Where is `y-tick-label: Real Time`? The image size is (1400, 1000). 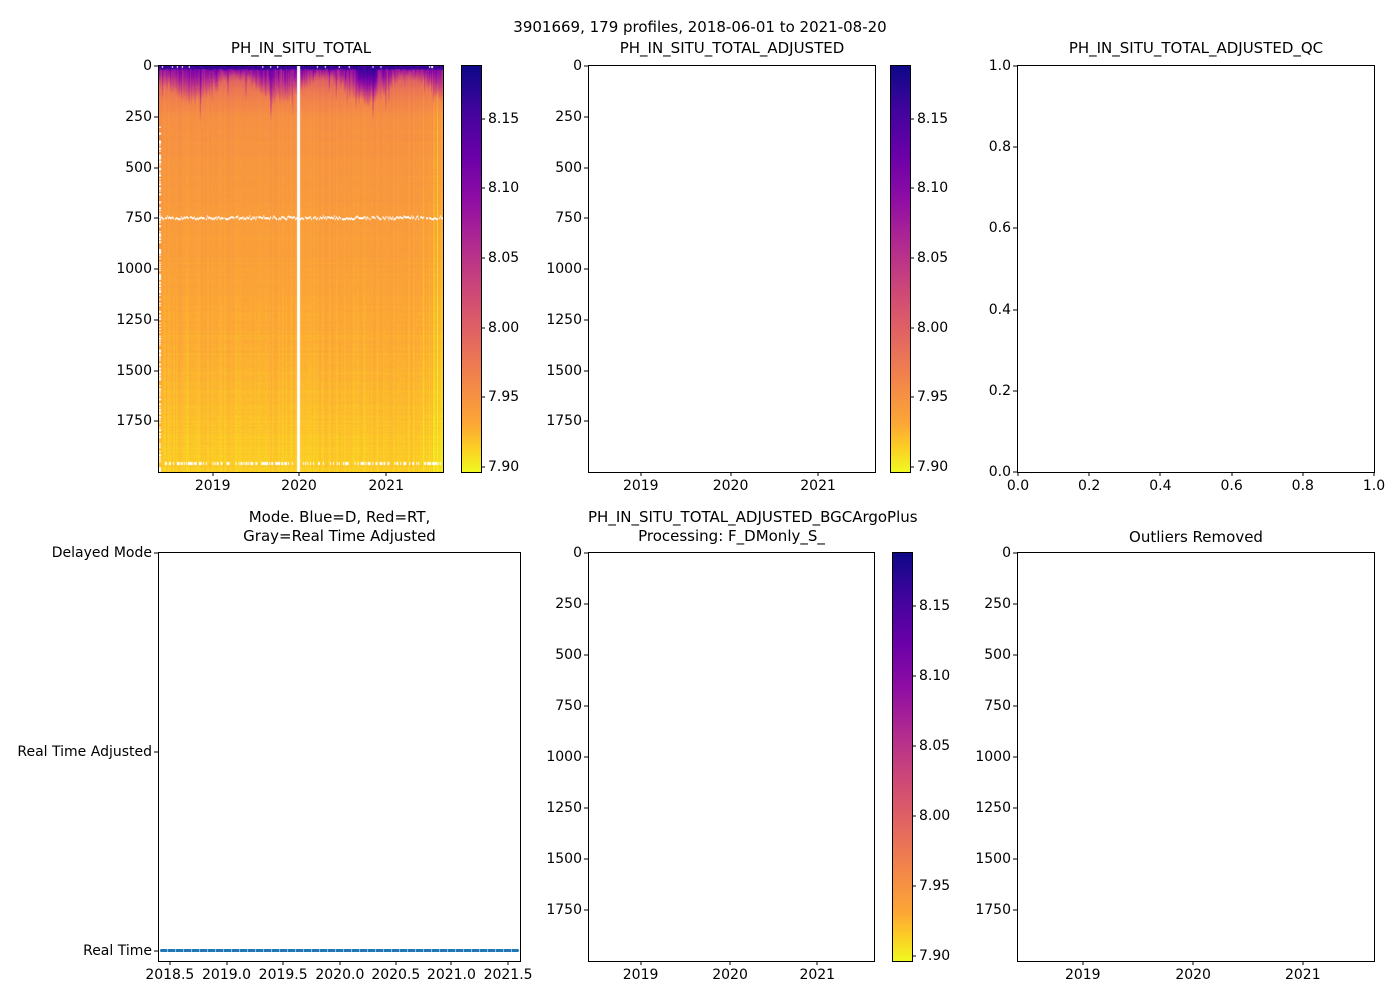 y-tick-label: Real Time is located at coordinates (117, 951).